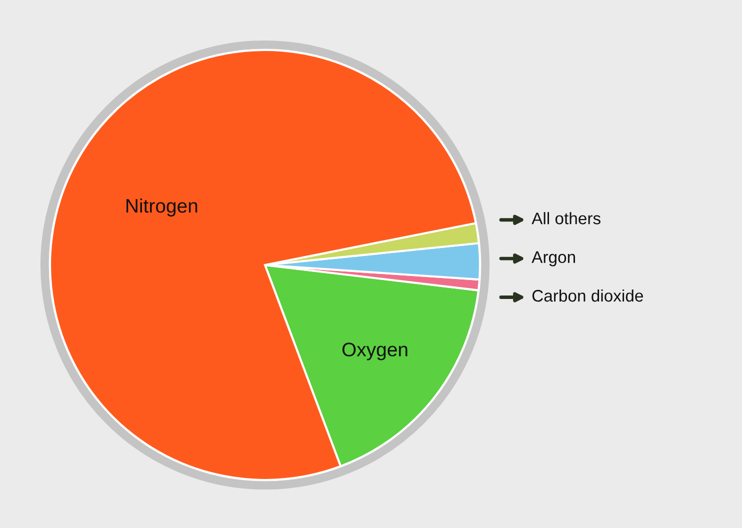 The height and width of the screenshot is (528, 742). What do you see at coordinates (553, 258) in the screenshot?
I see `slice-label: Argon` at bounding box center [553, 258].